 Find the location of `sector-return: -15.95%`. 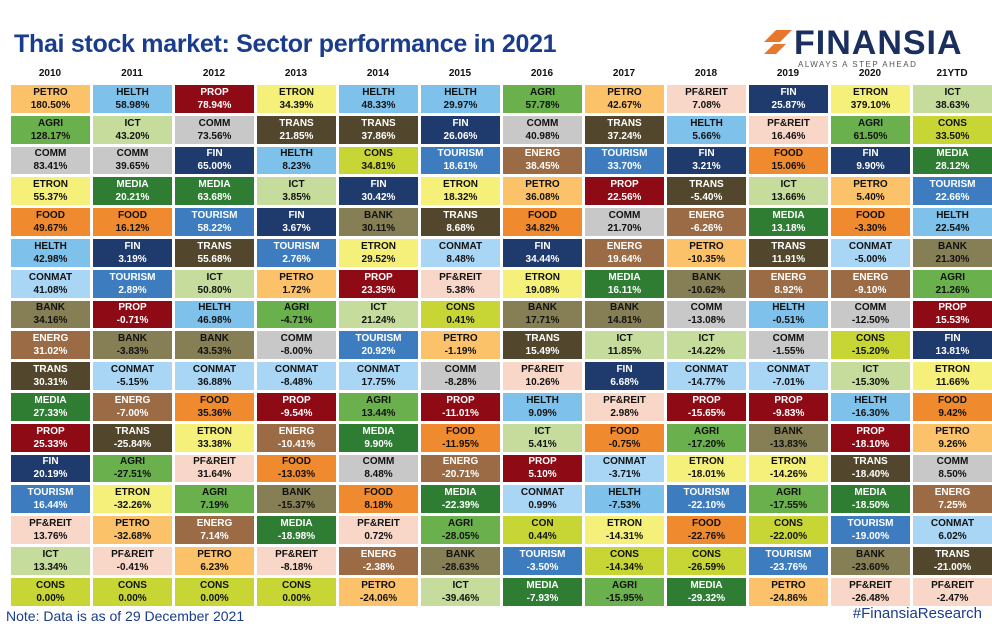

sector-return: -15.95% is located at coordinates (624, 598).